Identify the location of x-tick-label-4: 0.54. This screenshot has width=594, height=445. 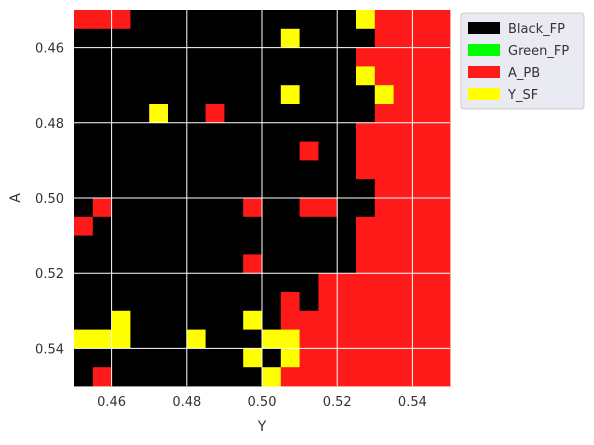
(412, 402).